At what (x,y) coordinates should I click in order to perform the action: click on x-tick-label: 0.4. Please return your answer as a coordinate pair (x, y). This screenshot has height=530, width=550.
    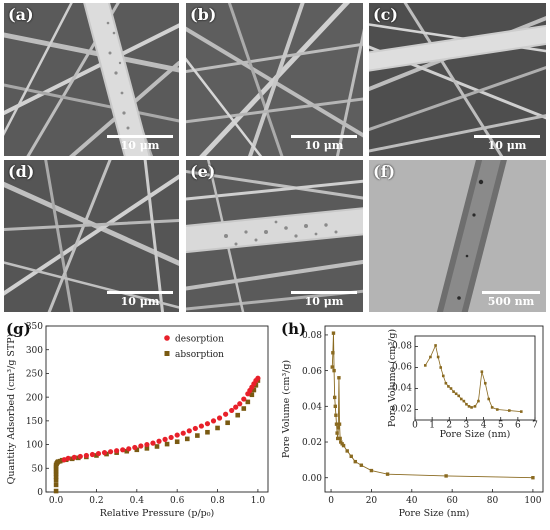
    Looking at the image, I should click on (137, 501).